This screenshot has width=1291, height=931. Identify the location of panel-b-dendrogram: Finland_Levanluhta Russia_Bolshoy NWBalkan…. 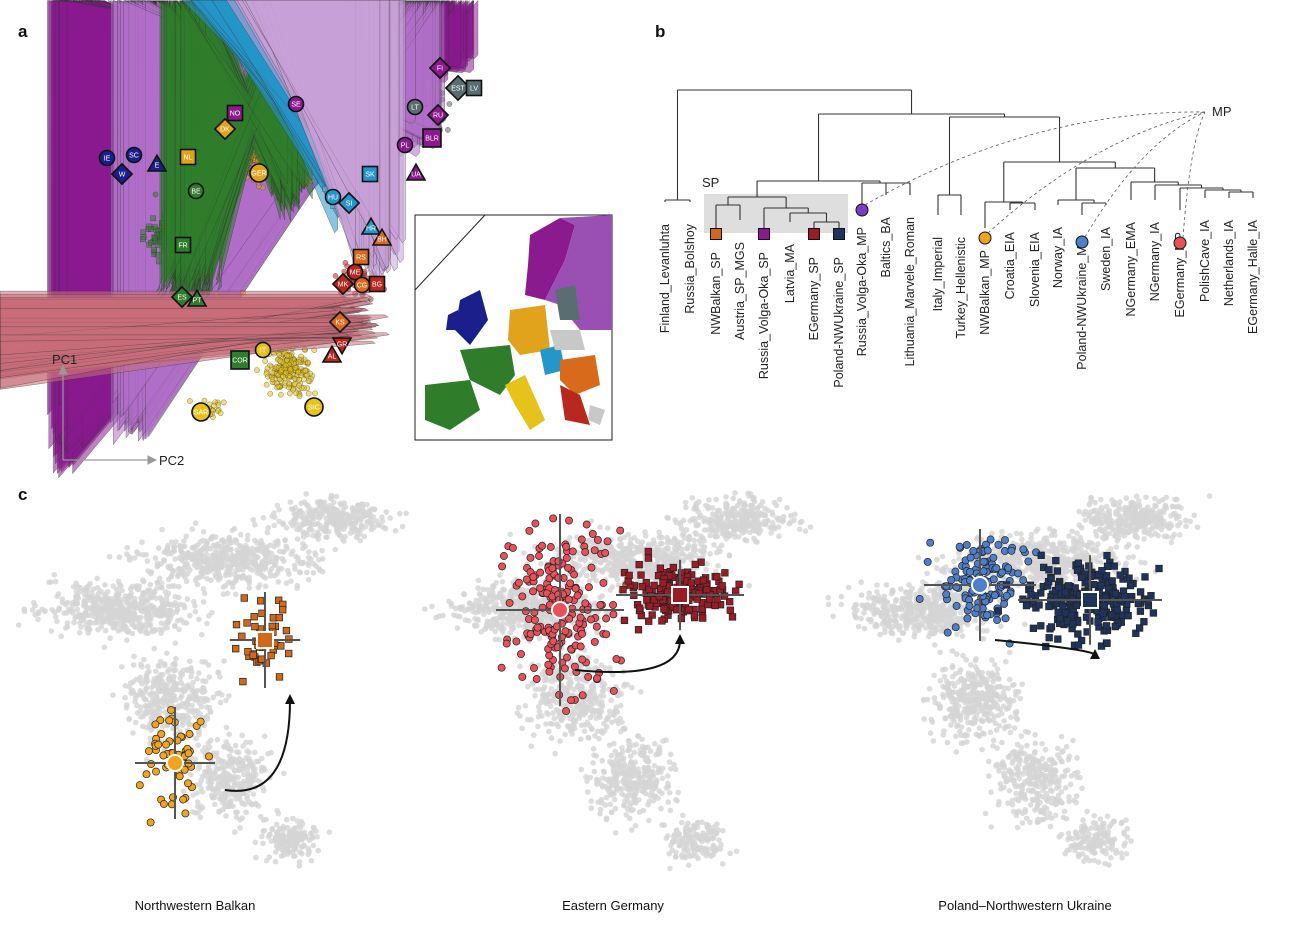
(959, 238).